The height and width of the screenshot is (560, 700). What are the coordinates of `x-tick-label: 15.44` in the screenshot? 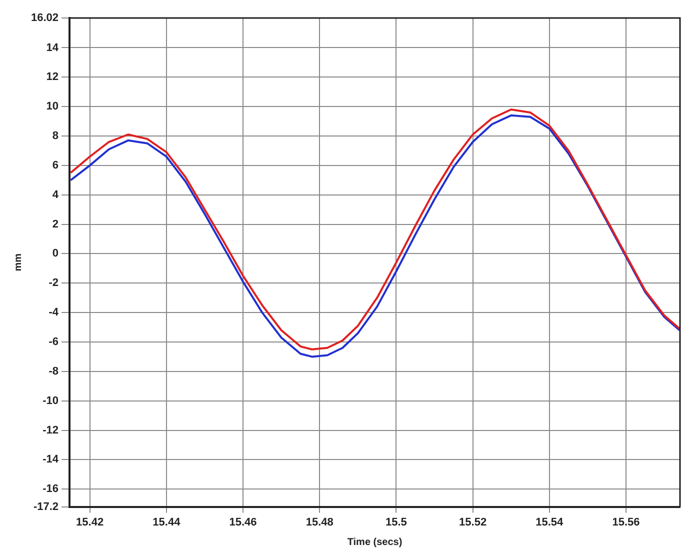 It's located at (167, 522).